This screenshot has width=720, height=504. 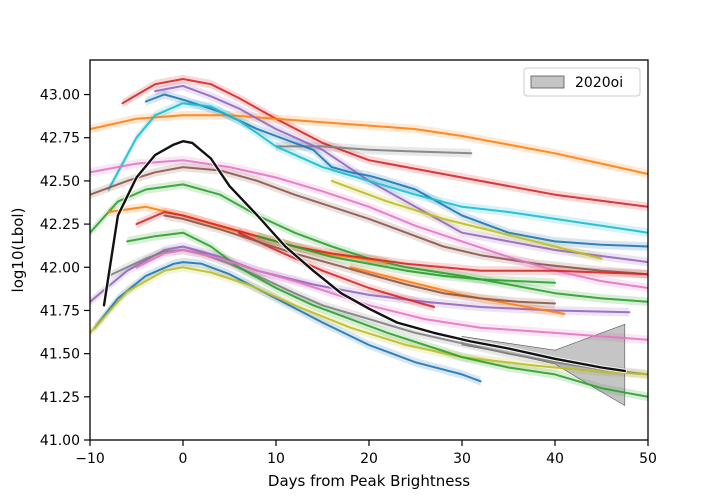 What do you see at coordinates (60, 311) in the screenshot?
I see `y-tick-label: 41.75` at bounding box center [60, 311].